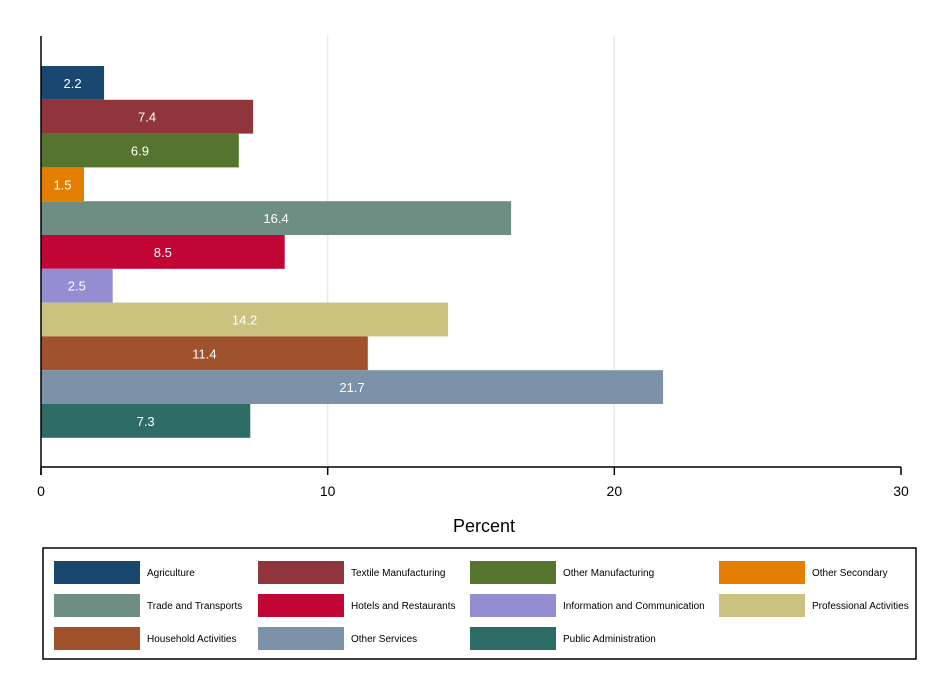 The width and height of the screenshot is (932, 686). I want to click on legend-label-9: Other Services, so click(384, 639).